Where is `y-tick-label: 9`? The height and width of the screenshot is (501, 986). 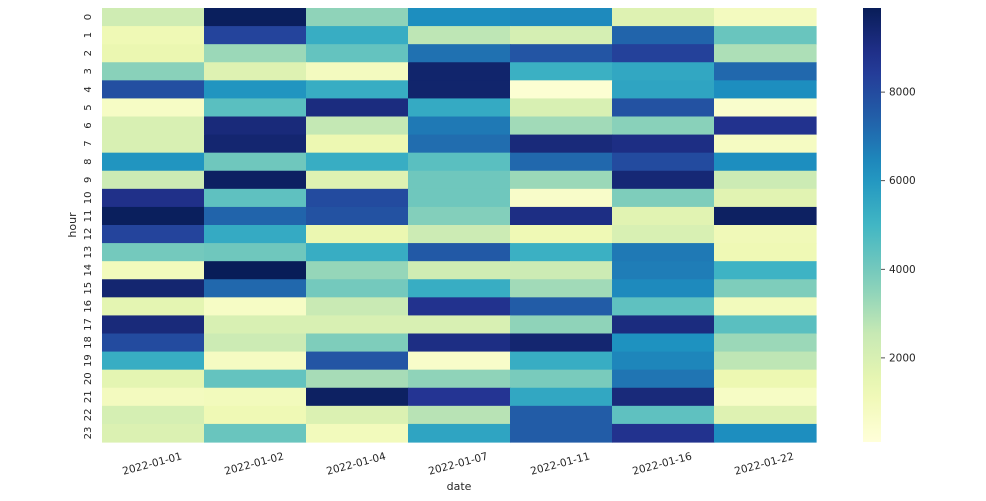
y-tick-label: 9 is located at coordinates (88, 180).